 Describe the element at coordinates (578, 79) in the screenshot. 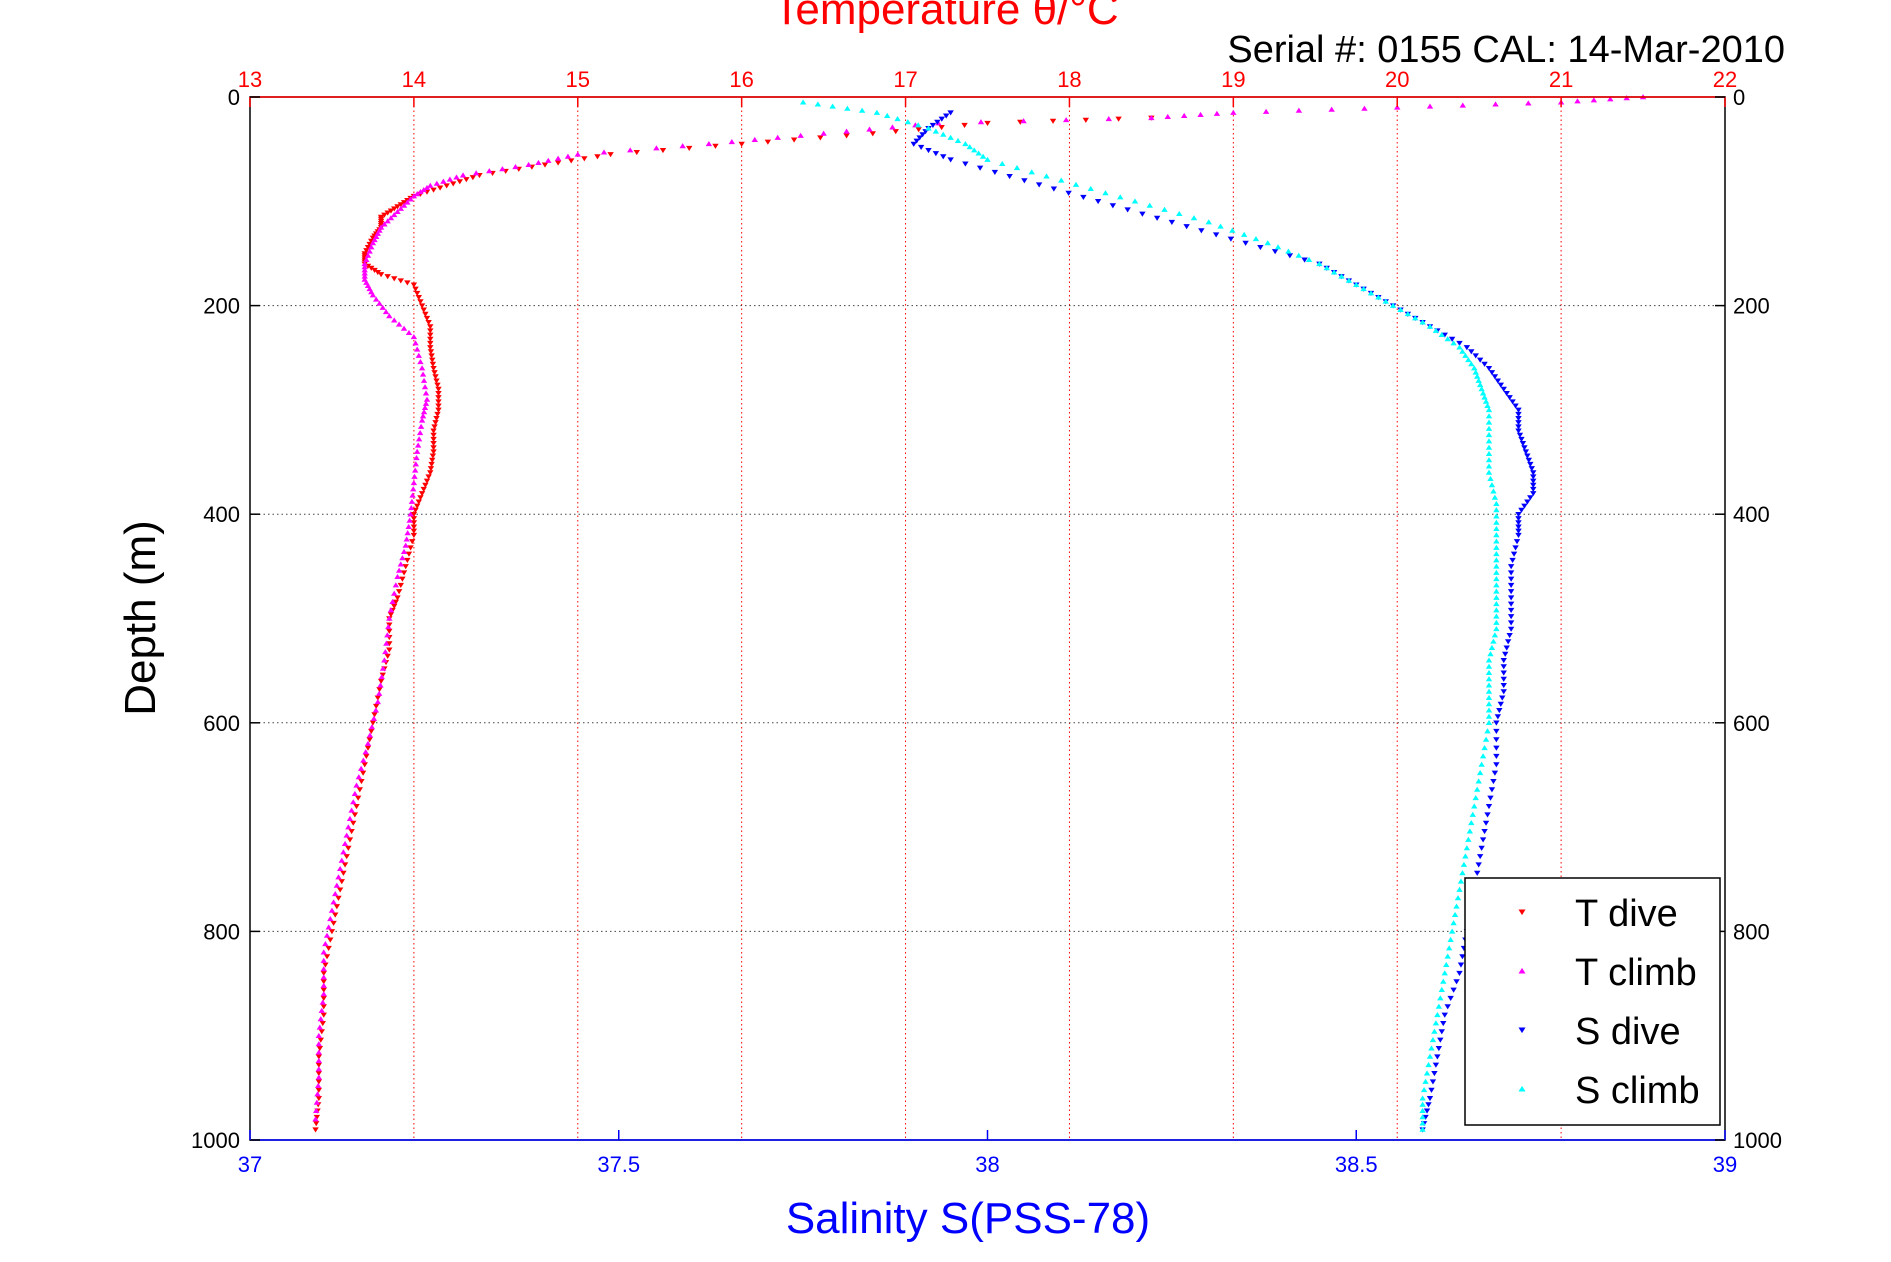

I see `temperature-tick-label: 15` at that location.